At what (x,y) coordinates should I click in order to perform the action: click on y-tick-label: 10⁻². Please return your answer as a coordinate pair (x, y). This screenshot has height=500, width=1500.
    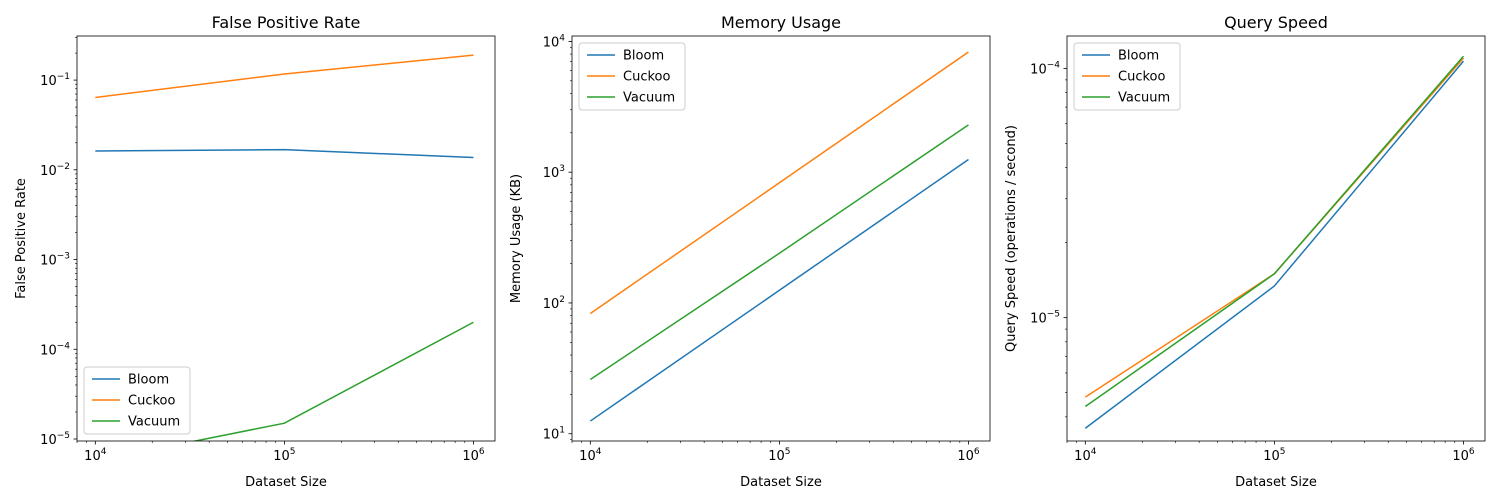
    Looking at the image, I should click on (55, 170).